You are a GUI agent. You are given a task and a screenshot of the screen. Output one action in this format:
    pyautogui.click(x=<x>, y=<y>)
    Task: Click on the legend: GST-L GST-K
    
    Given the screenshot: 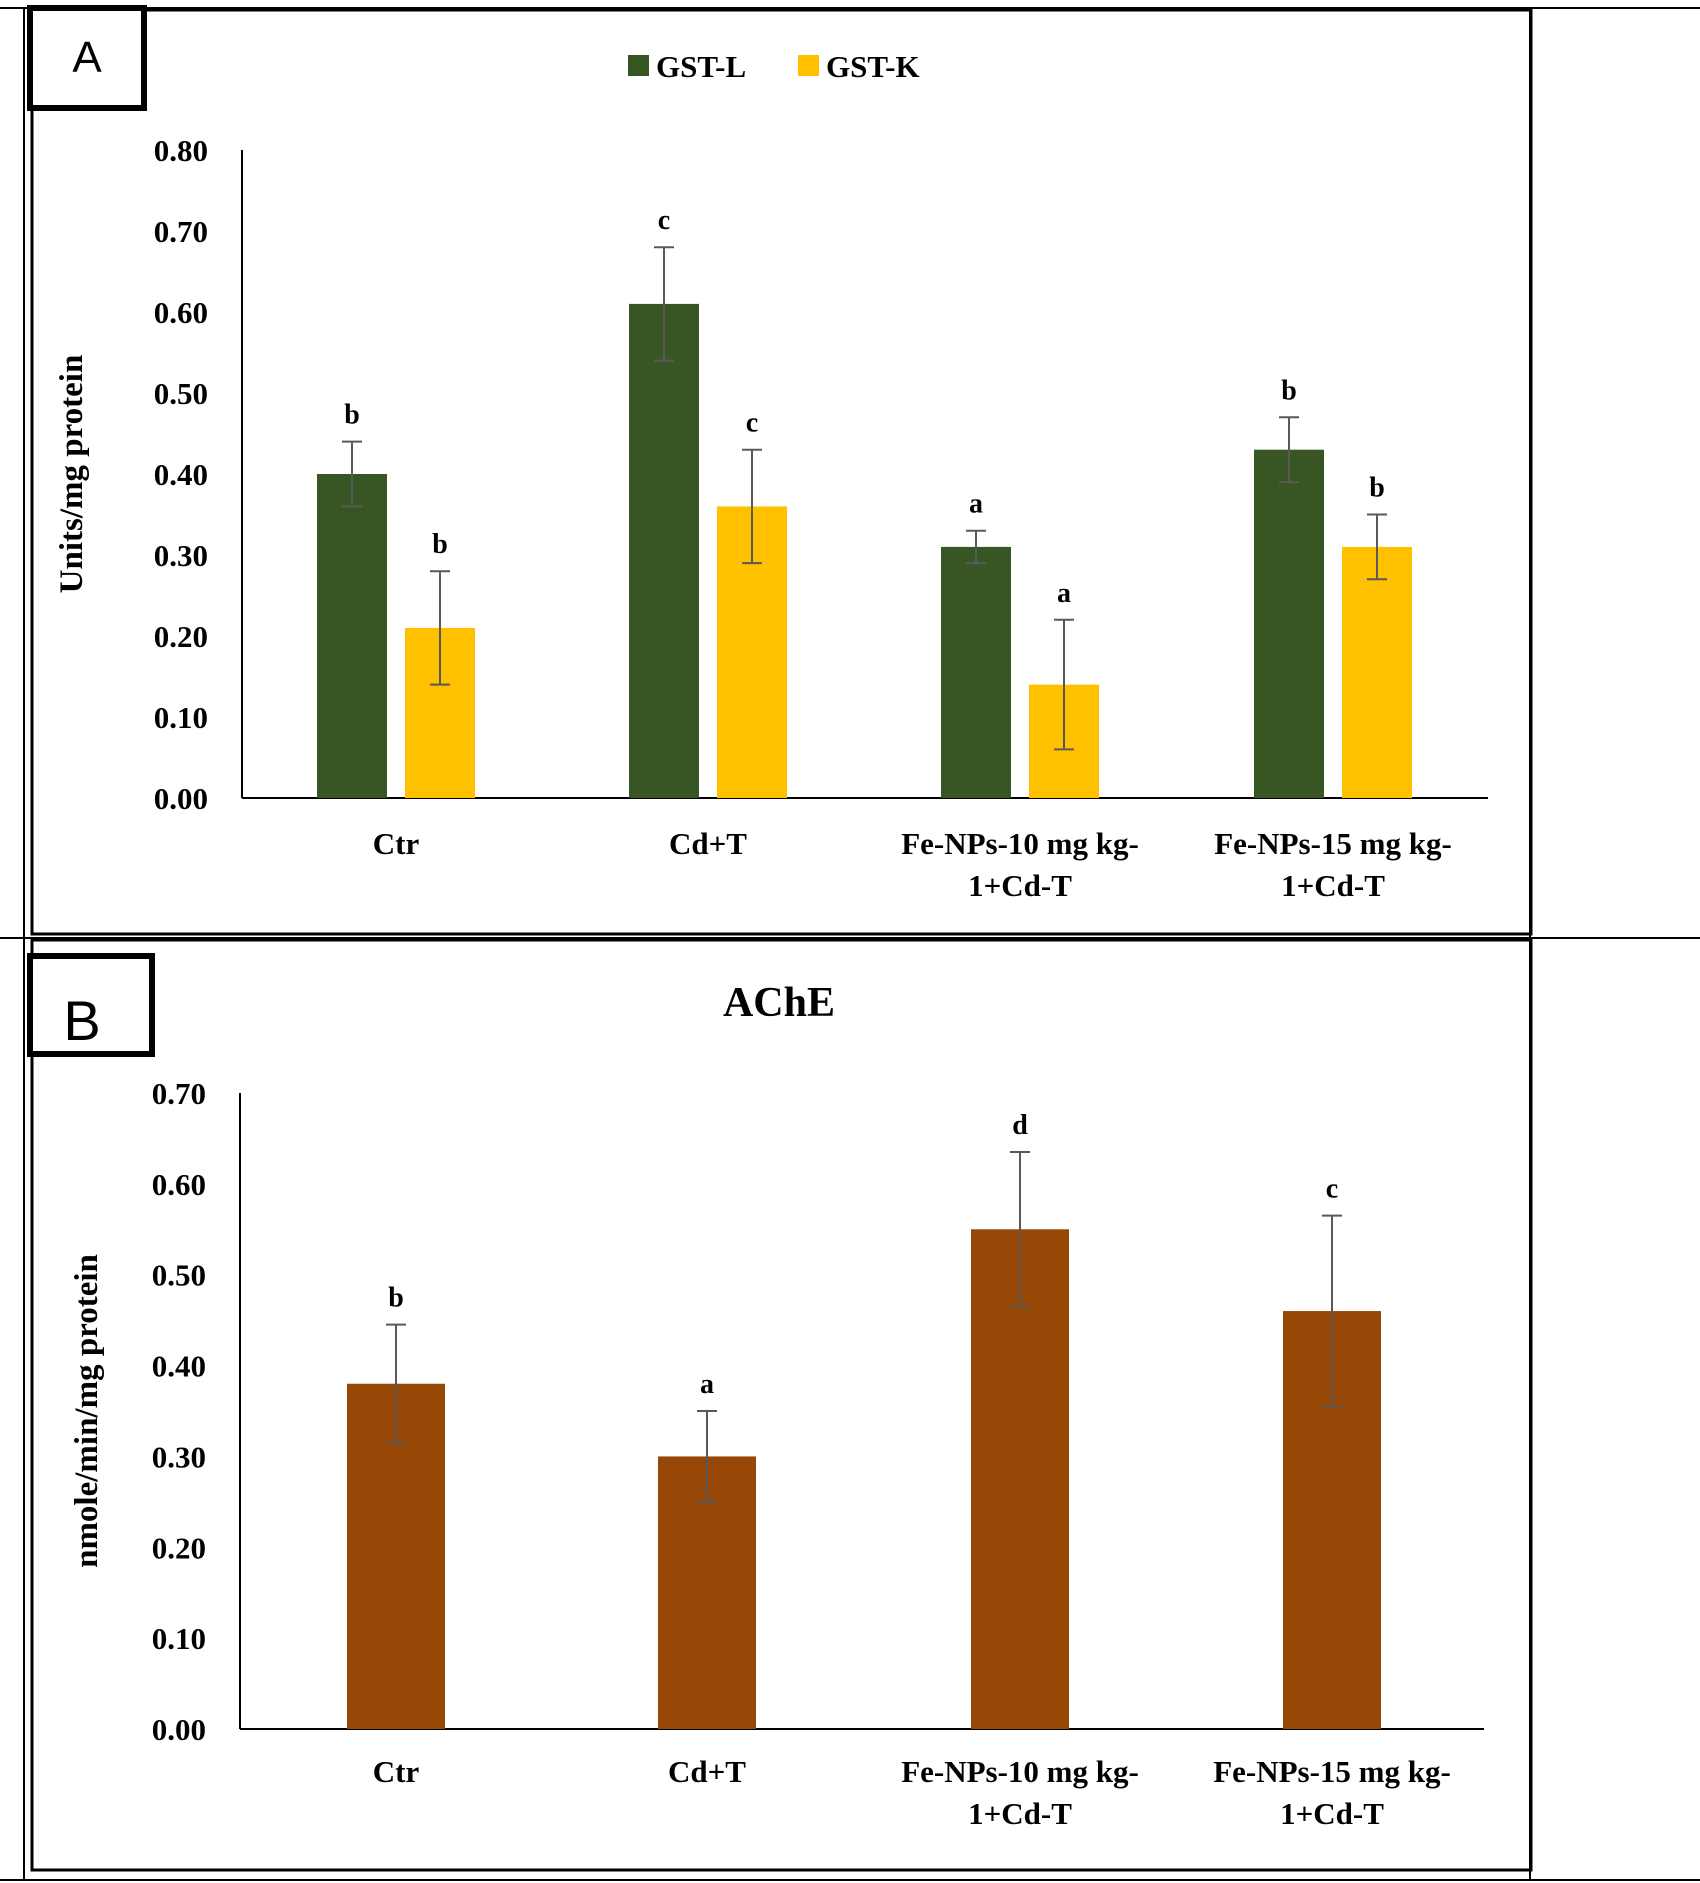 What is the action you would take?
    pyautogui.click(x=774, y=66)
    